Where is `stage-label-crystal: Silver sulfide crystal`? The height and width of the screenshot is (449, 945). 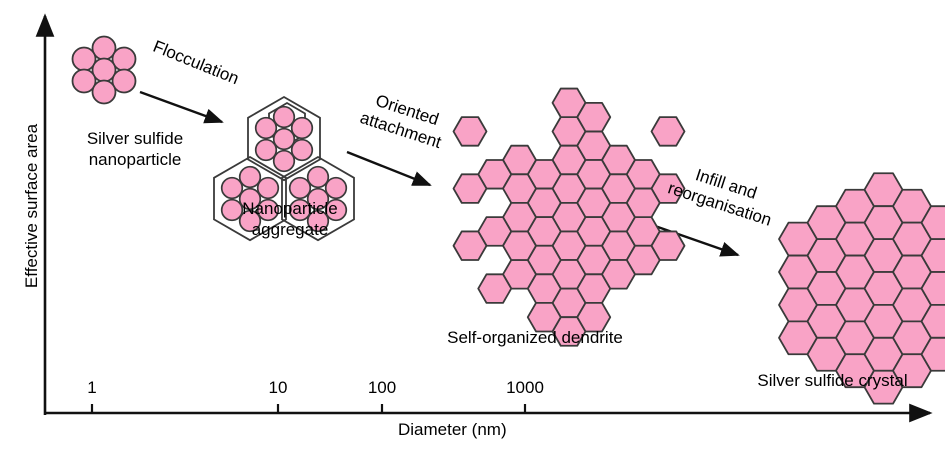
stage-label-crystal: Silver sulfide crystal is located at coordinates (832, 380).